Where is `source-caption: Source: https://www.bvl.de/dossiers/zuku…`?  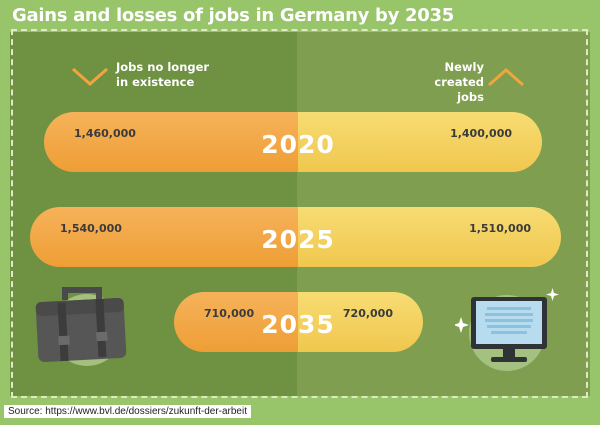 source-caption: Source: https://www.bvl.de/dossiers/zuku… is located at coordinates (127, 411).